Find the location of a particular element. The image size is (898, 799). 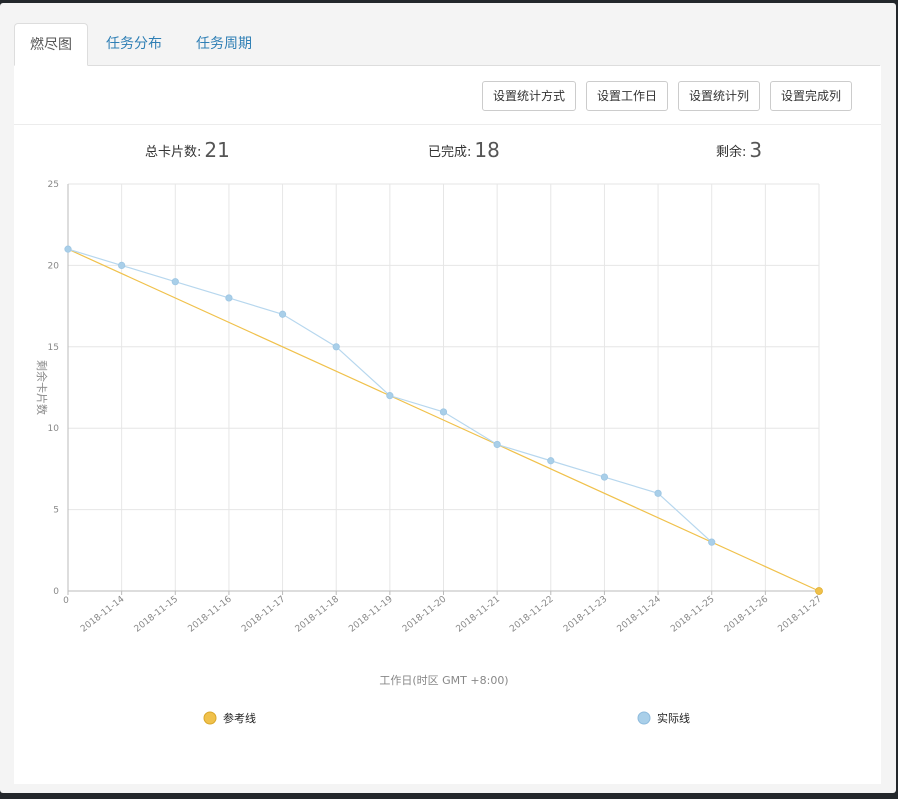

remaining-cards-stat: 剩余: 3 is located at coordinates (739, 150).